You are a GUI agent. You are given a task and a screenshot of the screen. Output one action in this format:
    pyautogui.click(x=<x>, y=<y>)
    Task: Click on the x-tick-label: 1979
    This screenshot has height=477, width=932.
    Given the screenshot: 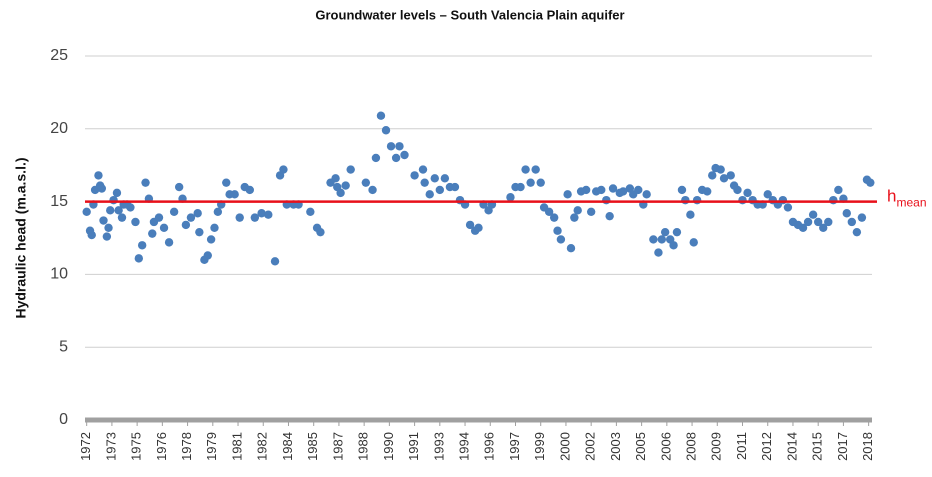 What is the action you would take?
    pyautogui.click(x=211, y=446)
    